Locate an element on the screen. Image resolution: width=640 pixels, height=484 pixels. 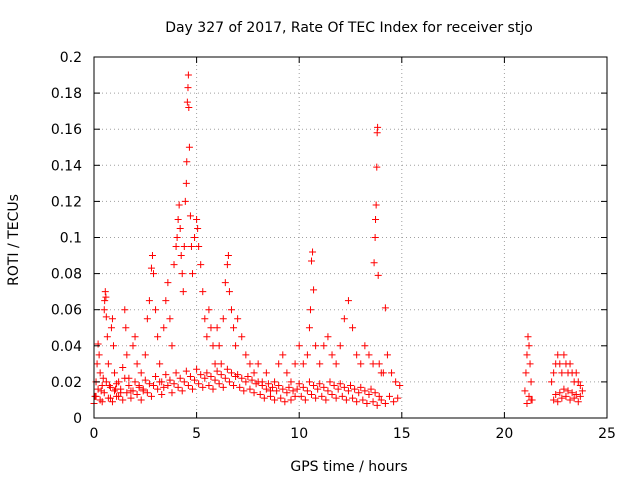
y-tick-label: 0.12 is located at coordinates (66, 202).